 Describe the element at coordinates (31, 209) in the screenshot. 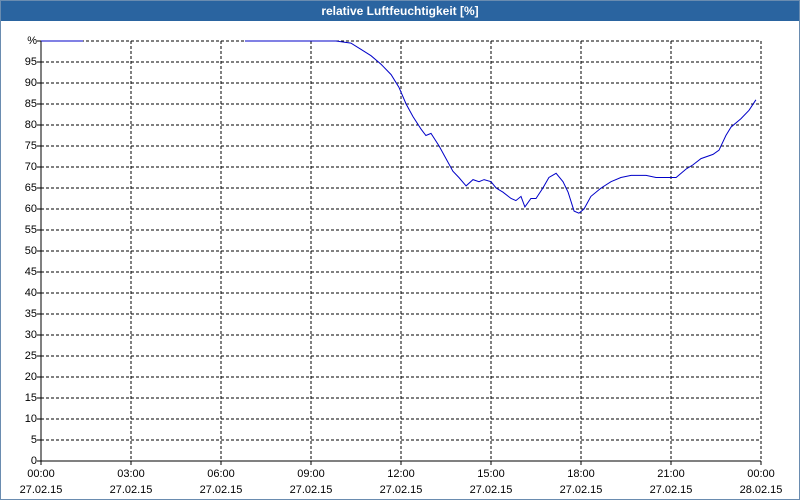

I see `y-tick-label: 60` at that location.